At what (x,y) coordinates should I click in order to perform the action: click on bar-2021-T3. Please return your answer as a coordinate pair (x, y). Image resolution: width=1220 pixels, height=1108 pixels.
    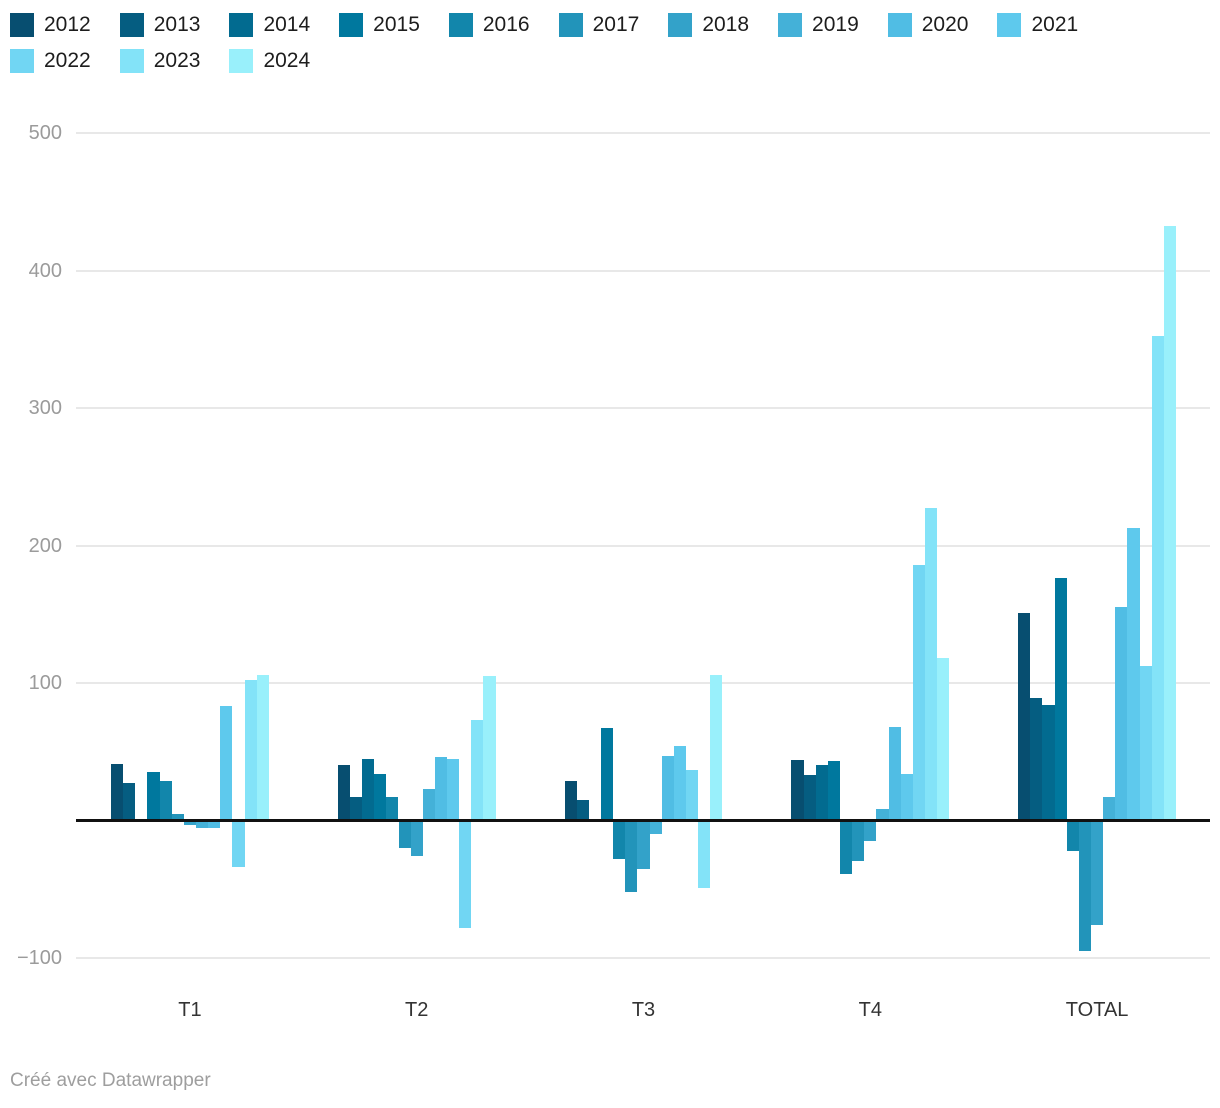
    Looking at the image, I should click on (679, 782).